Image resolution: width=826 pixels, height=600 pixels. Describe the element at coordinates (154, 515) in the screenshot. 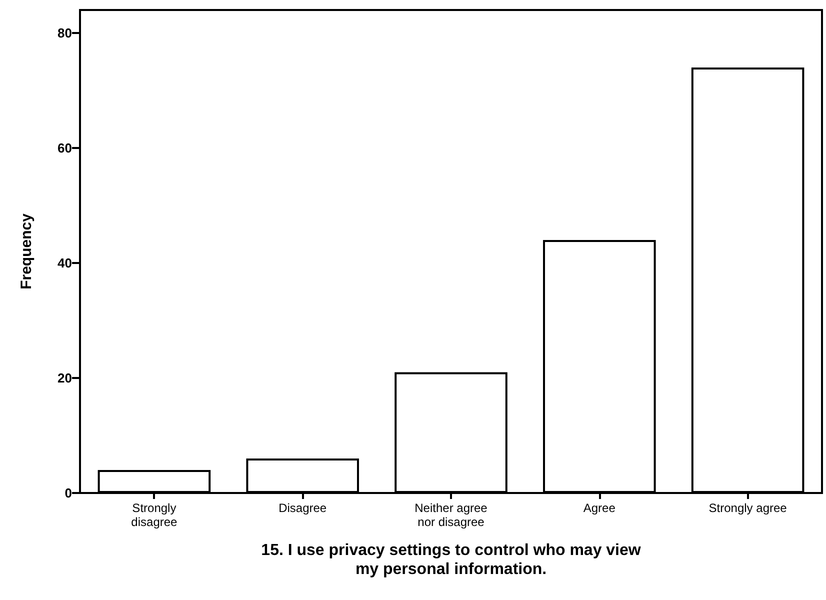

I see `x-tick-label: Strongly disagree` at that location.